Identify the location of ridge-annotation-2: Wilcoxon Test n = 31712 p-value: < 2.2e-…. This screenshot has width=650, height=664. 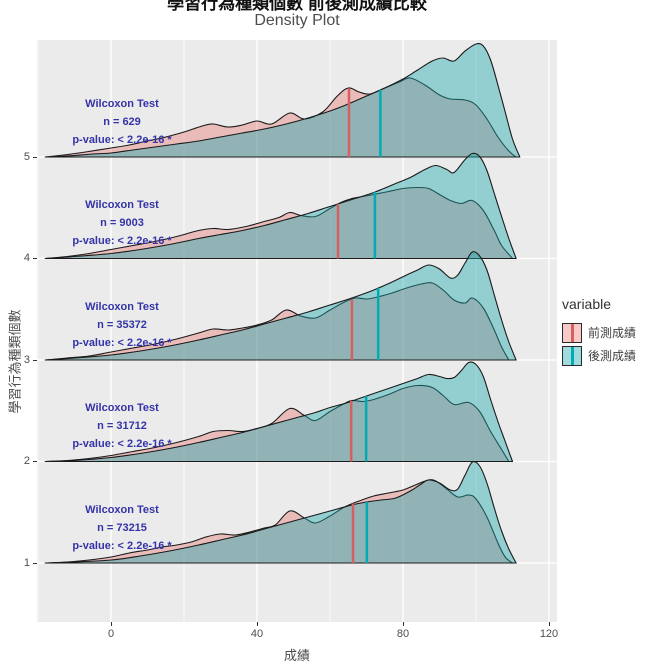
(122, 426).